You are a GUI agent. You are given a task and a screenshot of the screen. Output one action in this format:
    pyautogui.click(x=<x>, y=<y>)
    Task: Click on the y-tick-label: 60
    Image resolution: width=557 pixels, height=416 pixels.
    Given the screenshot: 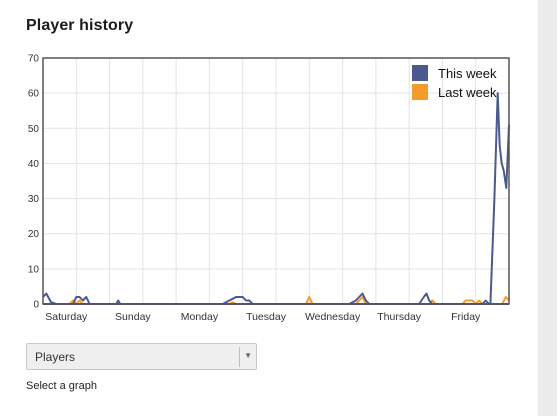 What is the action you would take?
    pyautogui.click(x=34, y=94)
    